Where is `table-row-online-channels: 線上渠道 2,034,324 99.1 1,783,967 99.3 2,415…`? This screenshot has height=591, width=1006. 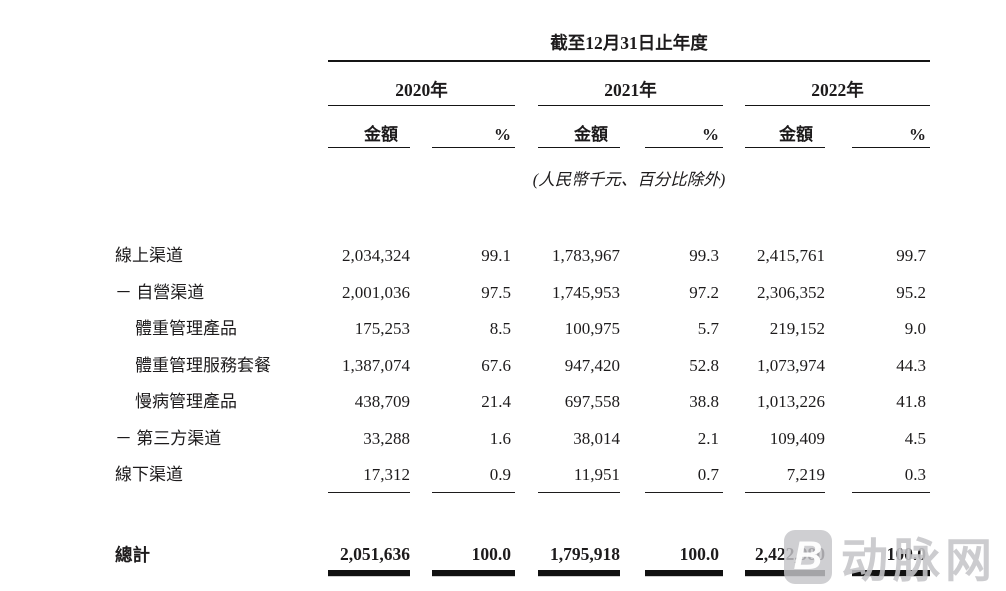 table-row-online-channels: 線上渠道 2,034,324 99.1 1,783,967 99.3 2,415… is located at coordinates (522, 256).